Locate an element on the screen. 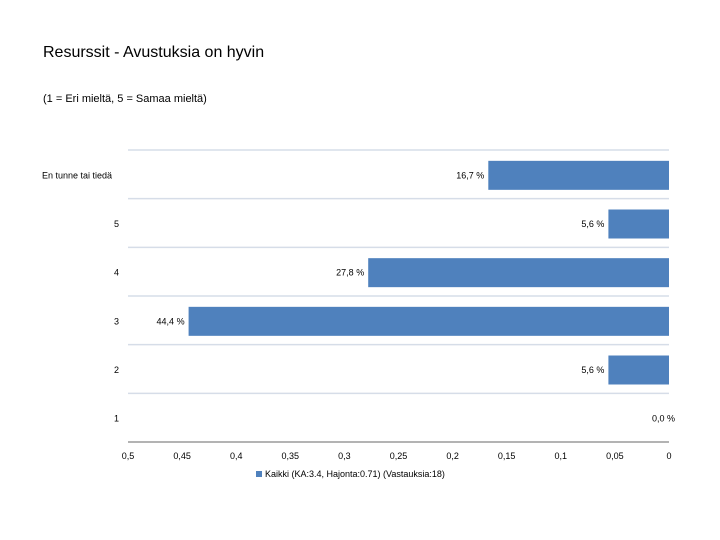  data-label: 44,4 % is located at coordinates (171, 321).